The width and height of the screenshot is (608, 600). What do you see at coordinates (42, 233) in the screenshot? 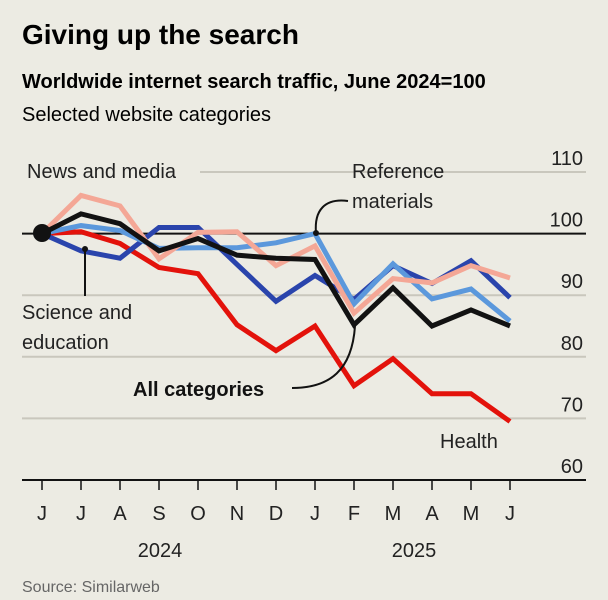
I see `base-point-marker` at bounding box center [42, 233].